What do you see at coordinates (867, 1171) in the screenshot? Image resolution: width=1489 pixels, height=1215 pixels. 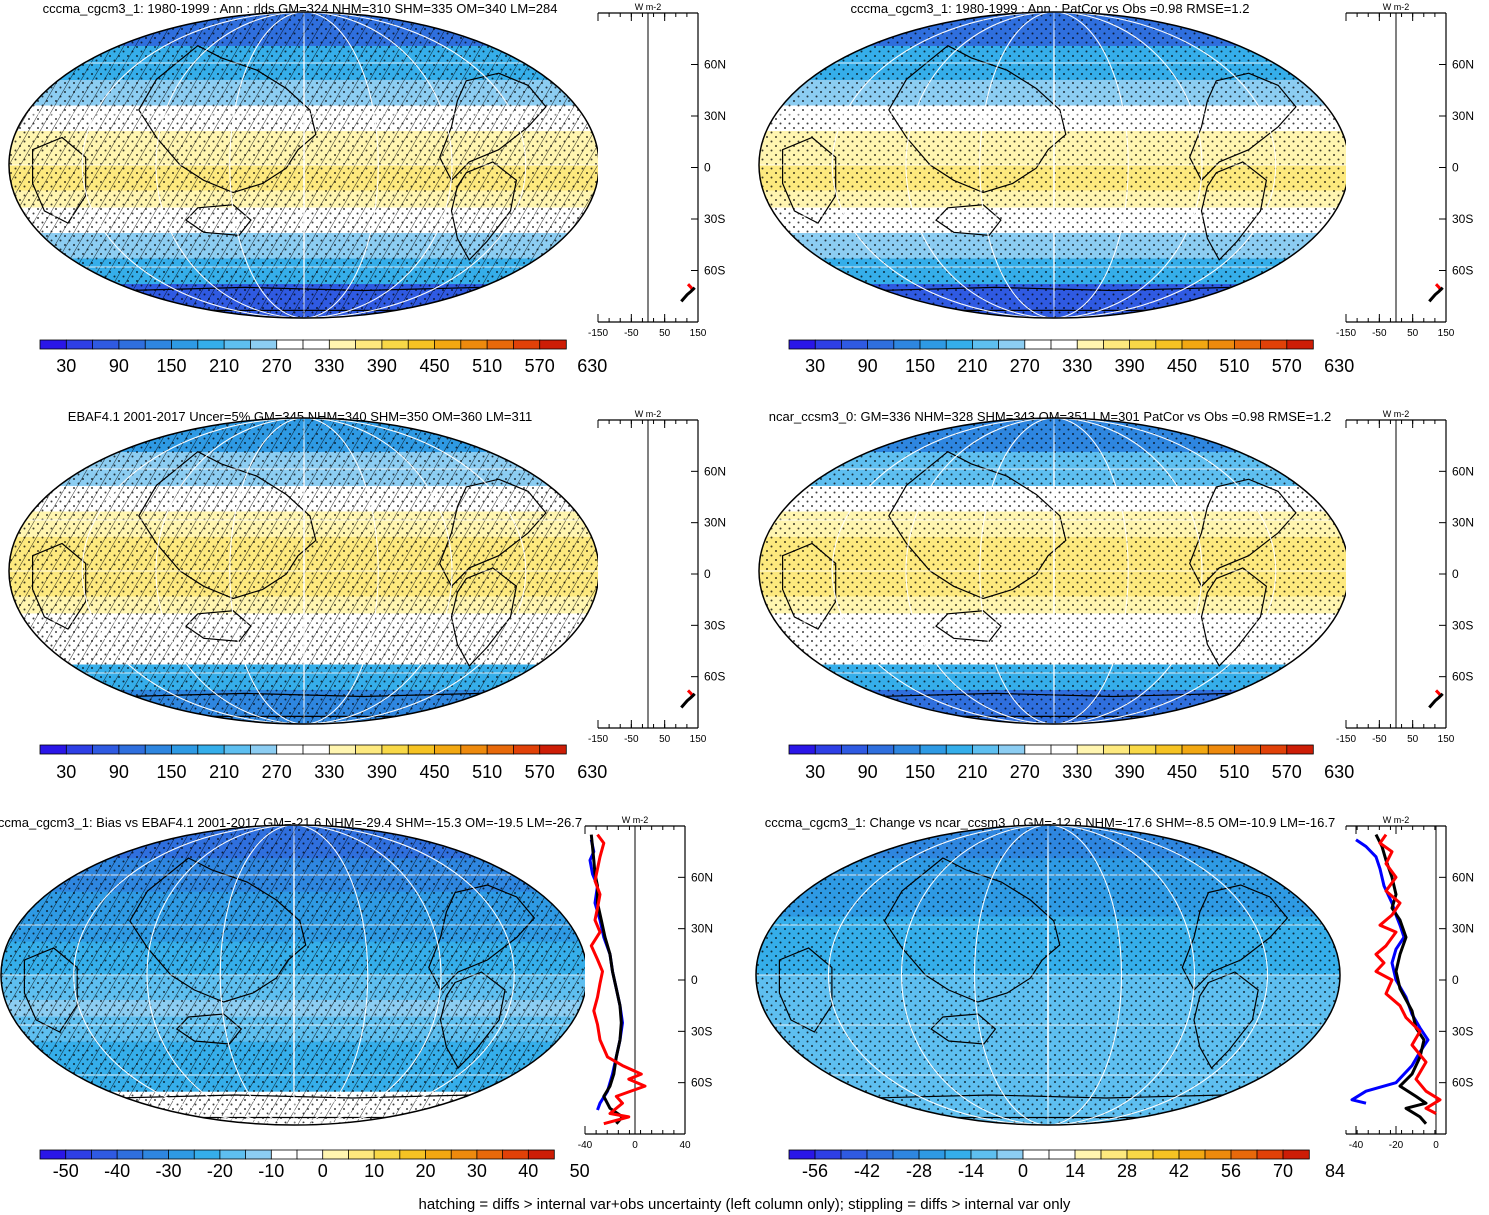 I see `colorbar-label: -42` at bounding box center [867, 1171].